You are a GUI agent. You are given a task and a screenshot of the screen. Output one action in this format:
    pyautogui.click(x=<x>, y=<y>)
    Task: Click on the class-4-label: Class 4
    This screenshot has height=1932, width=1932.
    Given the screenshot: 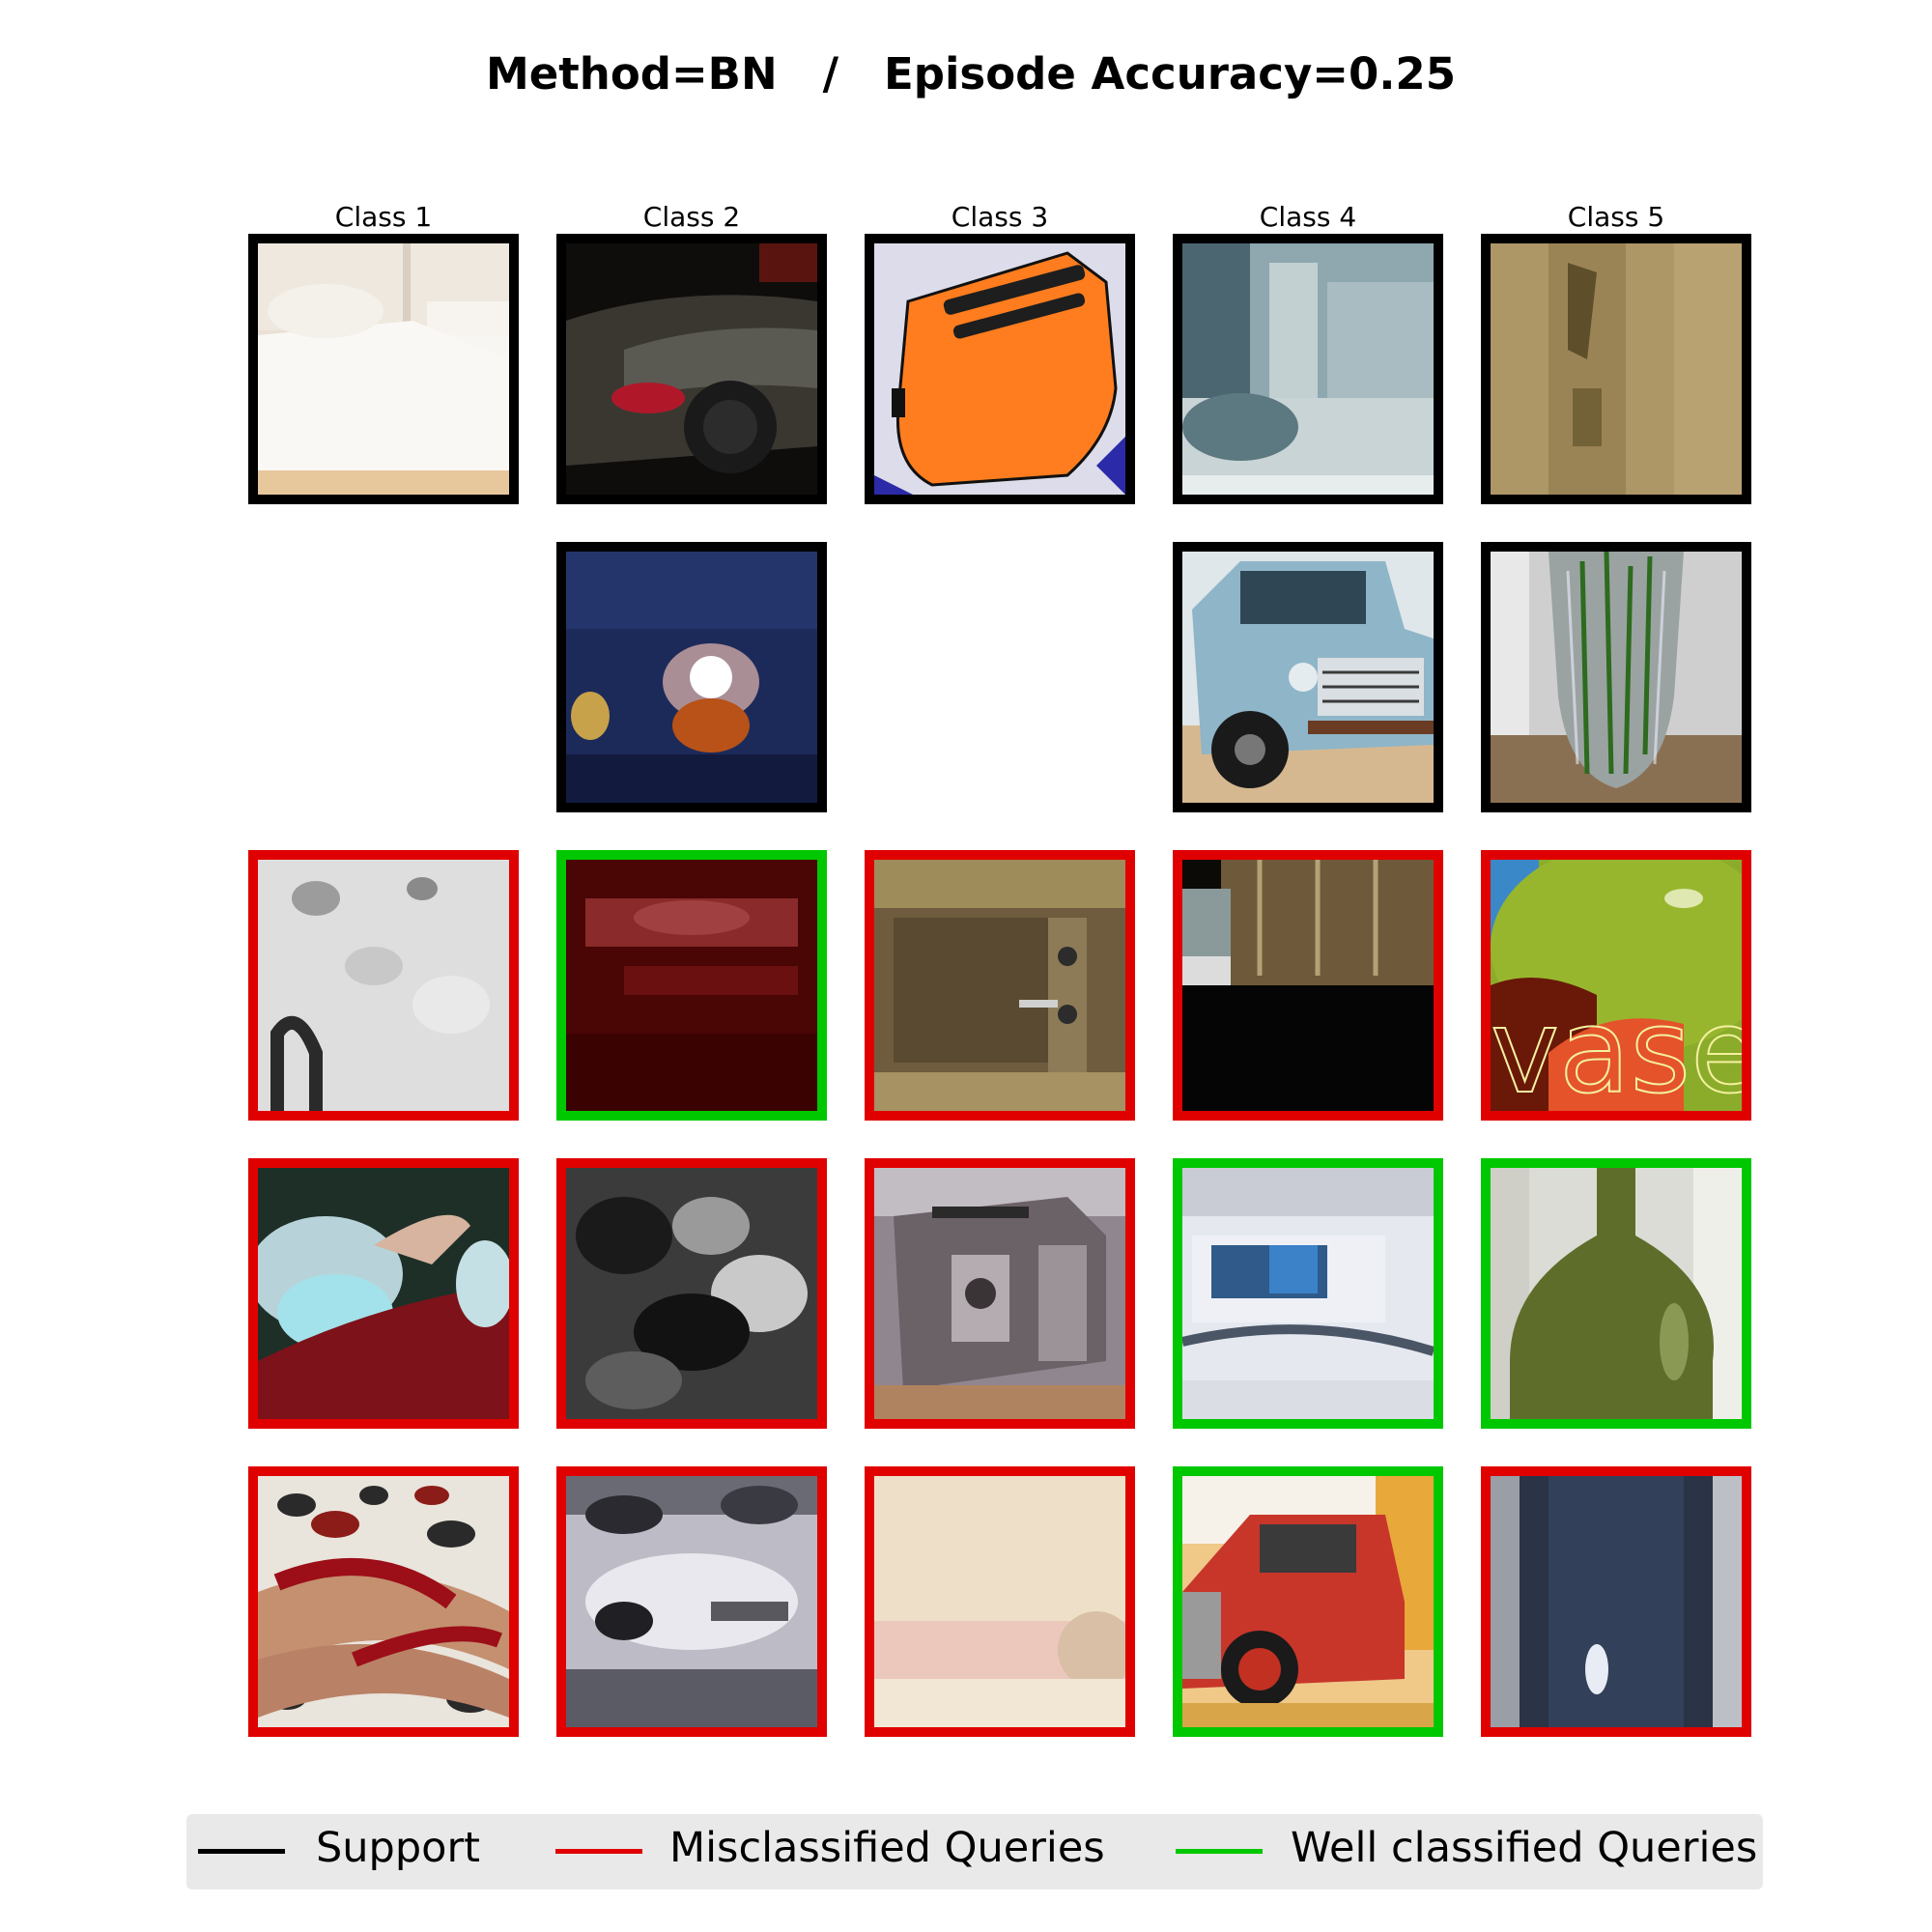 What is the action you would take?
    pyautogui.click(x=1308, y=217)
    